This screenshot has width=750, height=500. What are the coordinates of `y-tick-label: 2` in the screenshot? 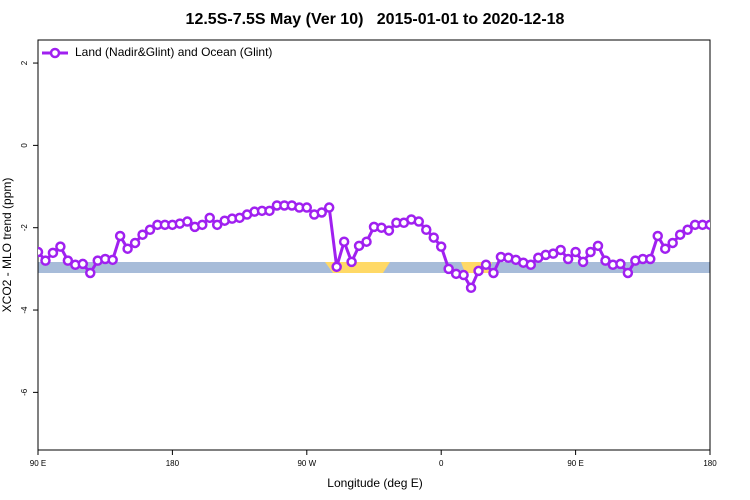 It's located at (24, 62).